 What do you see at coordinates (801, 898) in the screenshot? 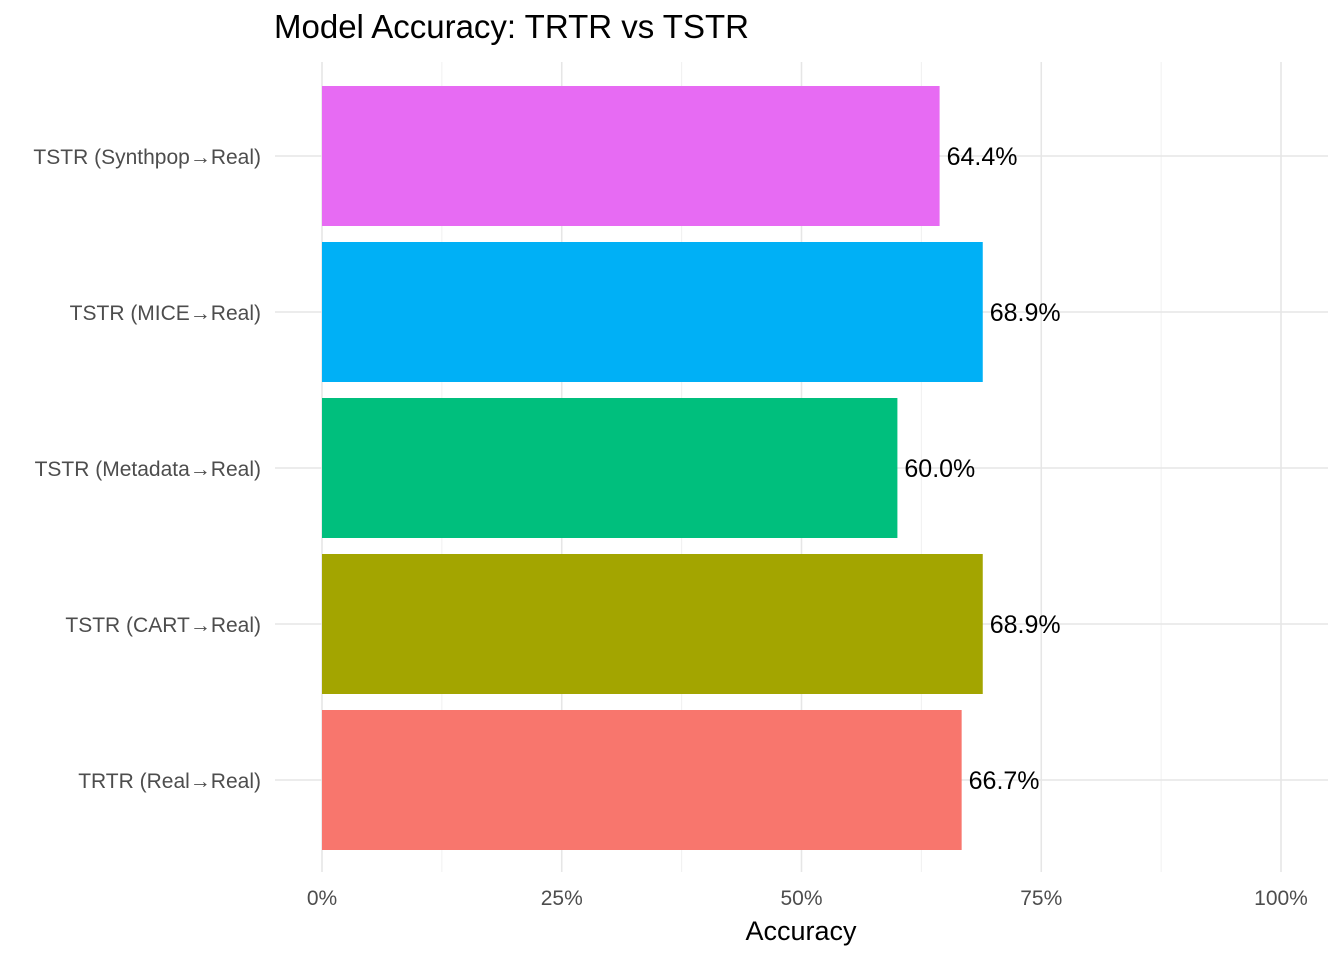
I see `x-tick-label: 50%` at bounding box center [801, 898].